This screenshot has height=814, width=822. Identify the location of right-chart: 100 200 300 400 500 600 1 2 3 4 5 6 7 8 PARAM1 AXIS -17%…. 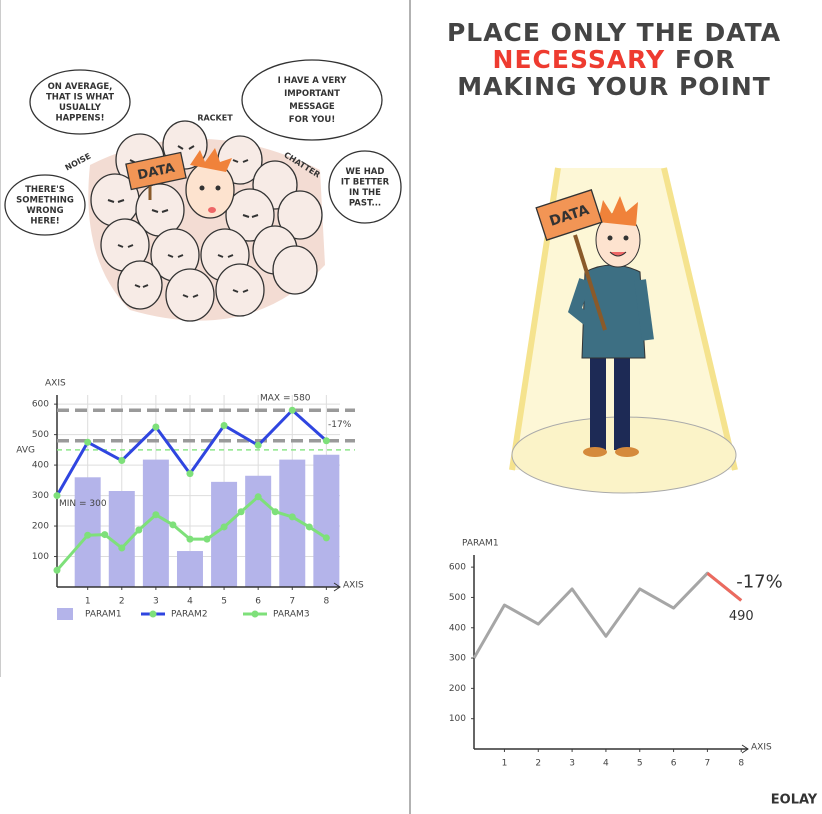
(616, 654).